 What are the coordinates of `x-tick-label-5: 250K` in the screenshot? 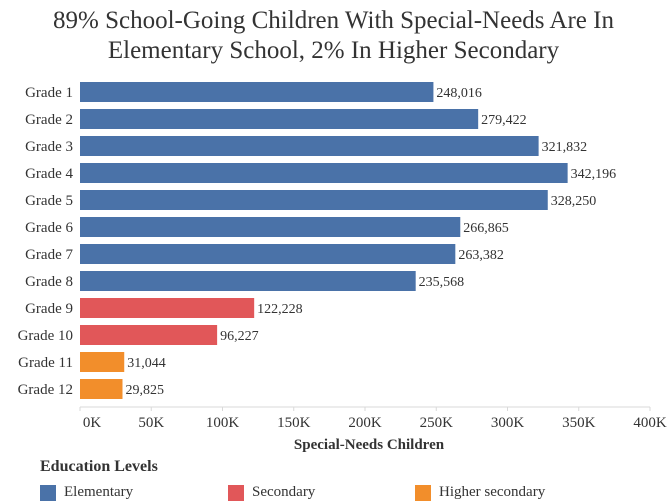 It's located at (437, 423).